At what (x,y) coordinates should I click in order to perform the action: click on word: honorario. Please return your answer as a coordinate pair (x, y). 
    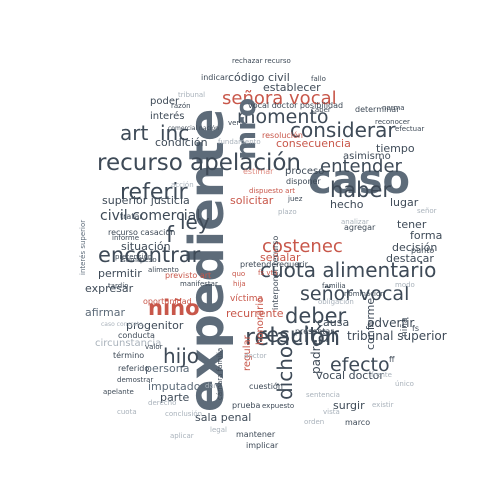
    Looking at the image, I should click on (260, 320).